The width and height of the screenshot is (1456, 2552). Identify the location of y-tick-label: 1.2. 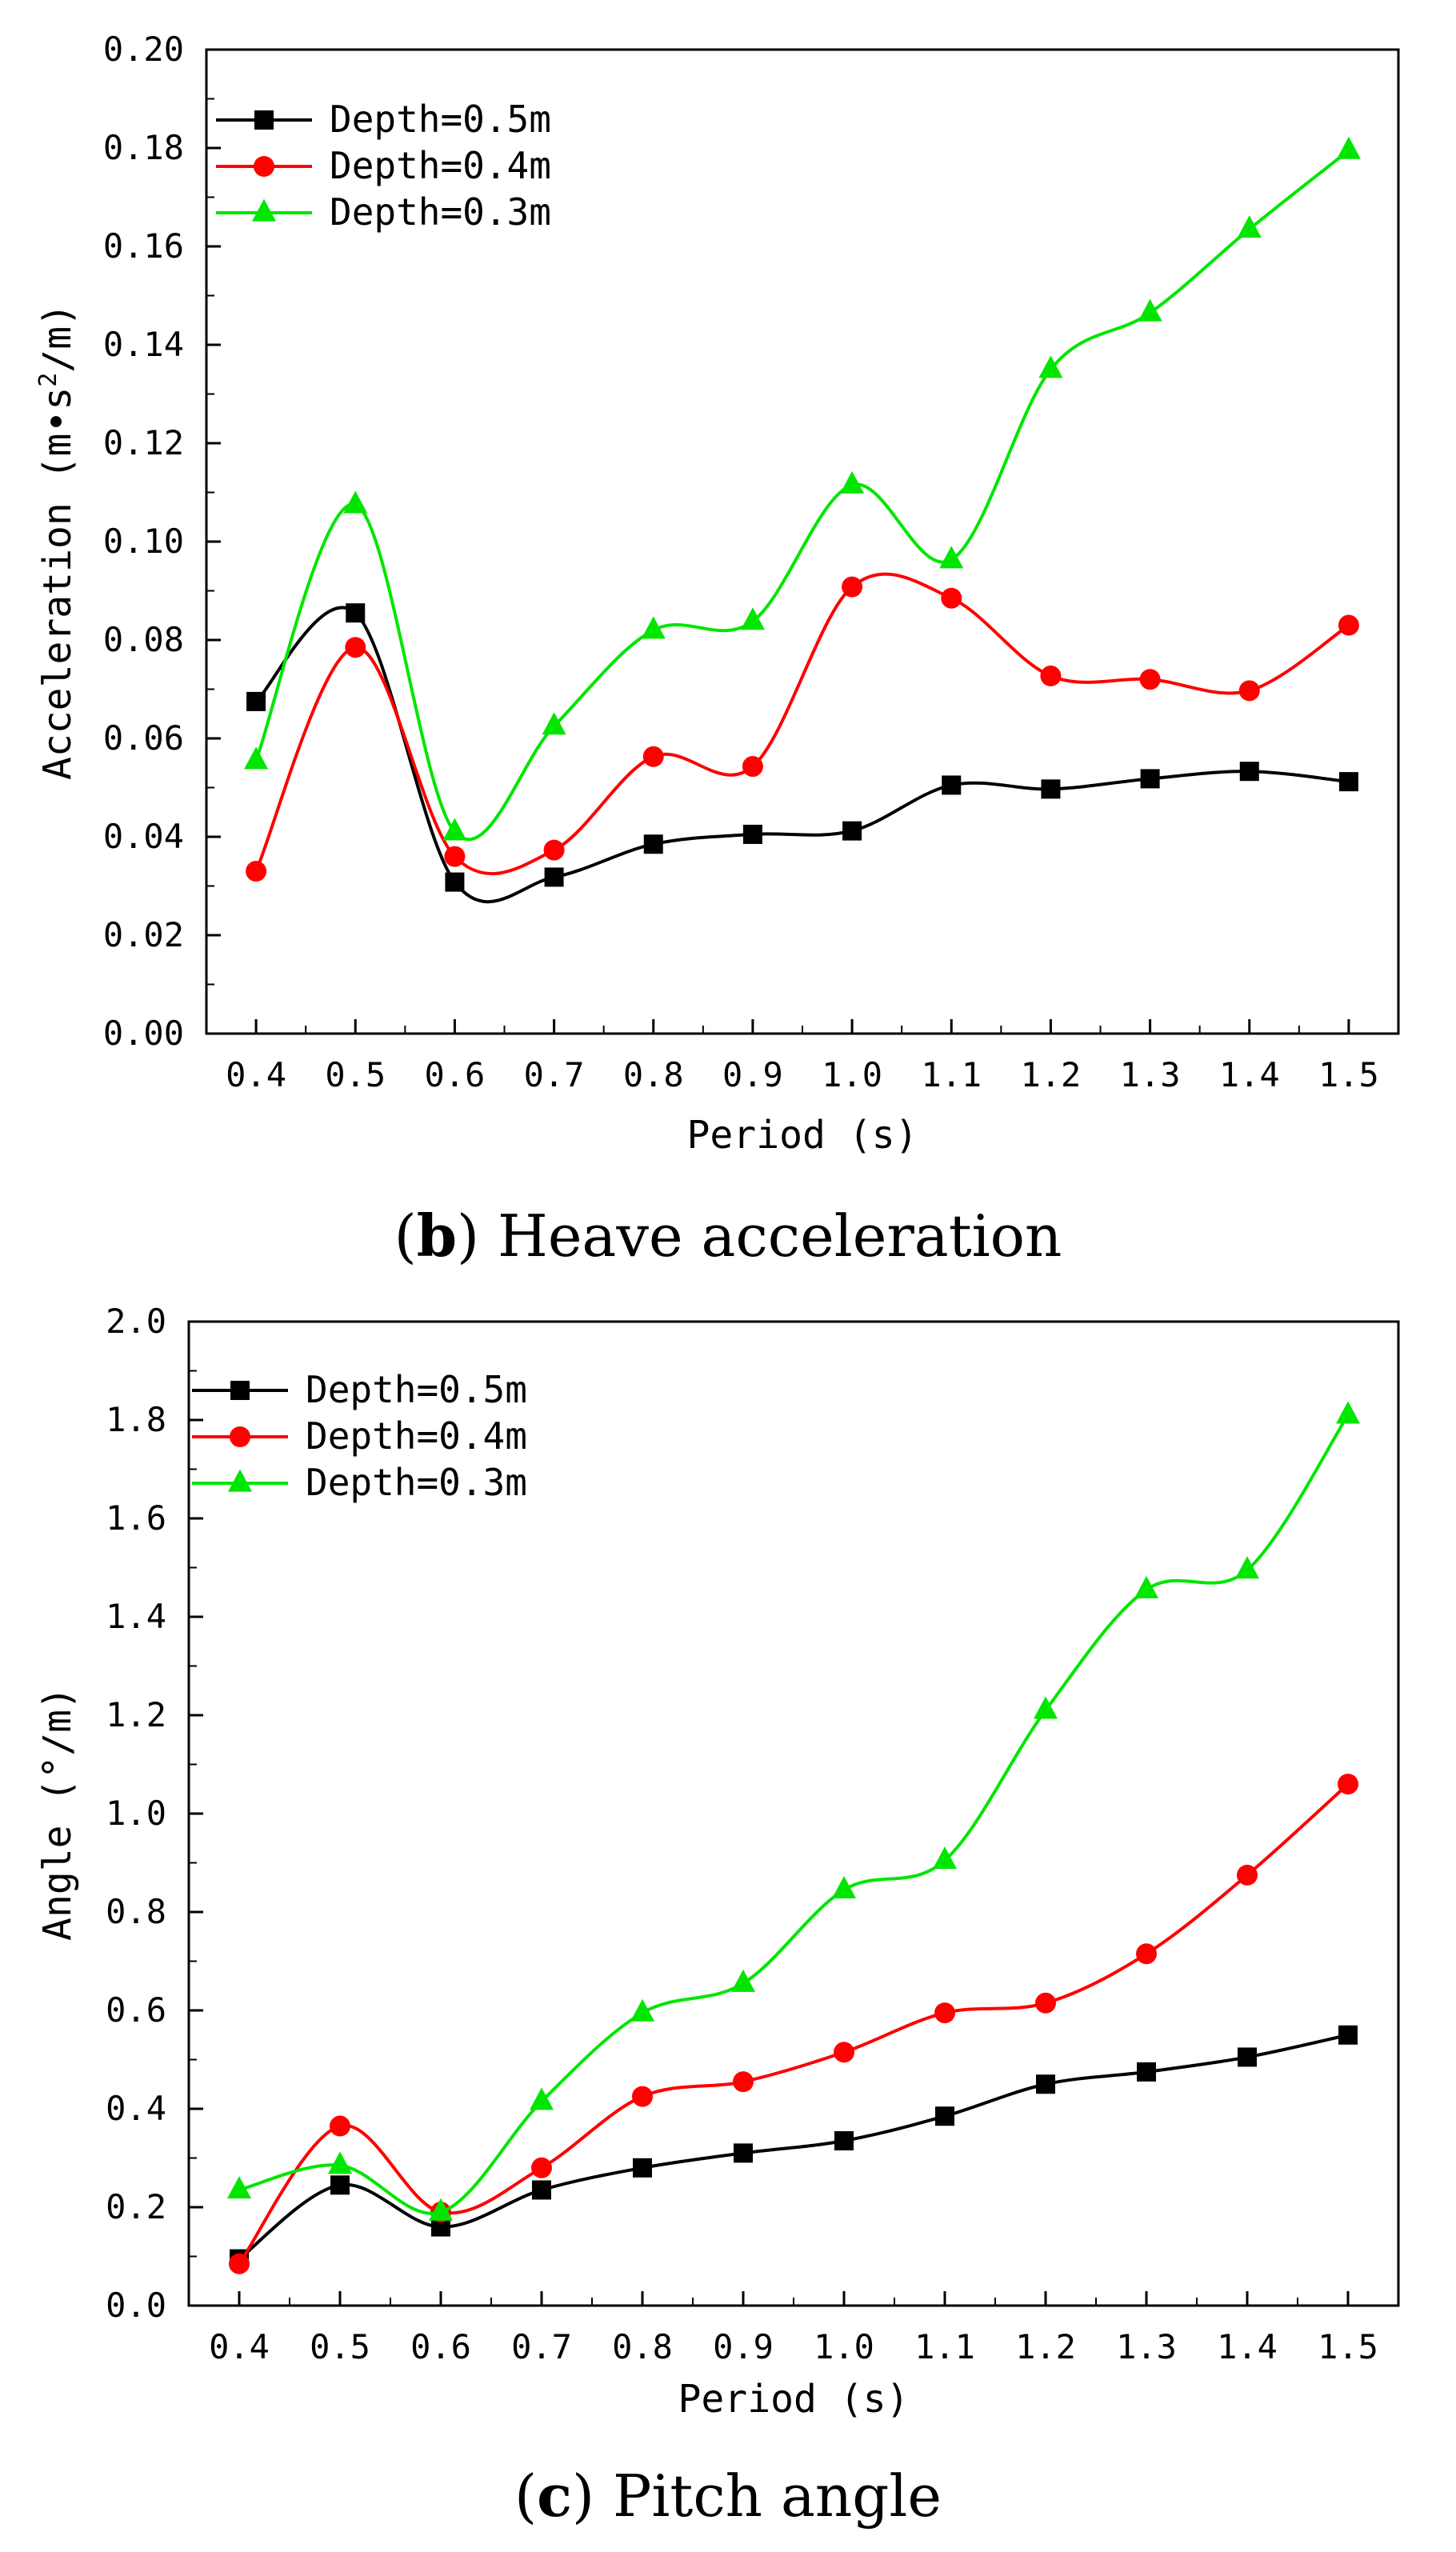
(136, 1714).